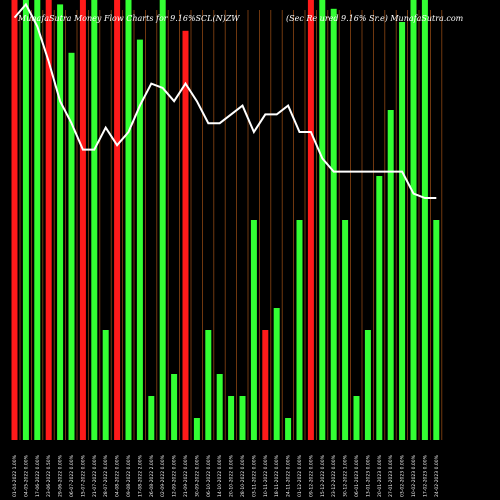 This screenshot has width=500, height=500. What do you see at coordinates (375, 18) in the screenshot?
I see `chart-title-right: (Sec Re ured 9.16% Sr.e) MunafaSutra.com` at bounding box center [375, 18].